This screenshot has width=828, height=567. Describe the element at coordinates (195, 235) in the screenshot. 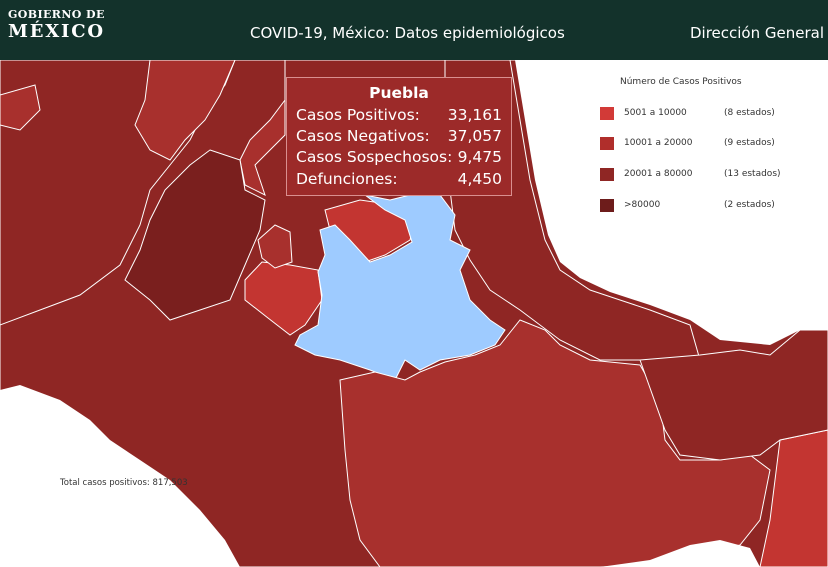

I see `state-edomex` at that location.